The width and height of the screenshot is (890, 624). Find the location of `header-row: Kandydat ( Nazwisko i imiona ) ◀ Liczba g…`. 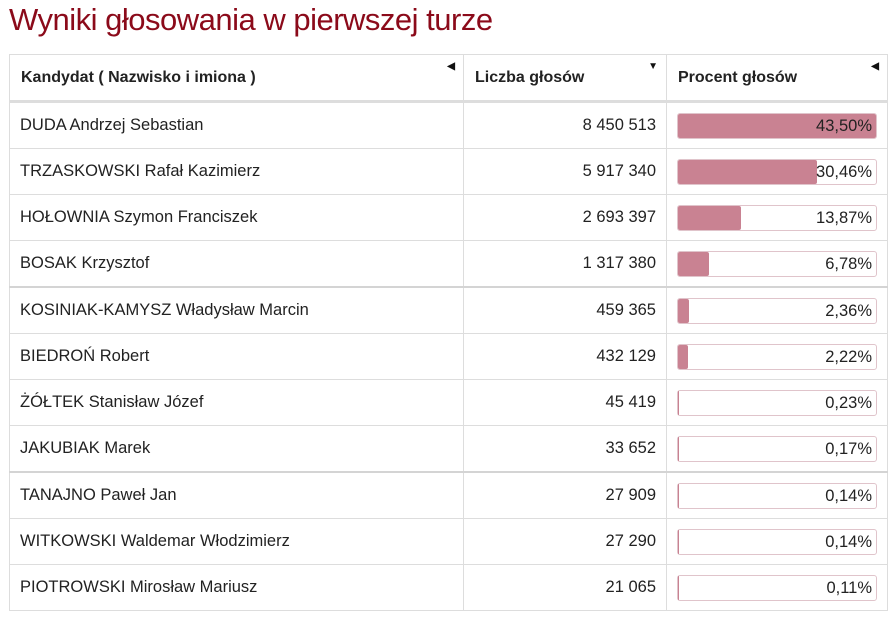

header-row: Kandydat ( Nazwisko i imiona ) ◀ Liczba g… is located at coordinates (448, 78).